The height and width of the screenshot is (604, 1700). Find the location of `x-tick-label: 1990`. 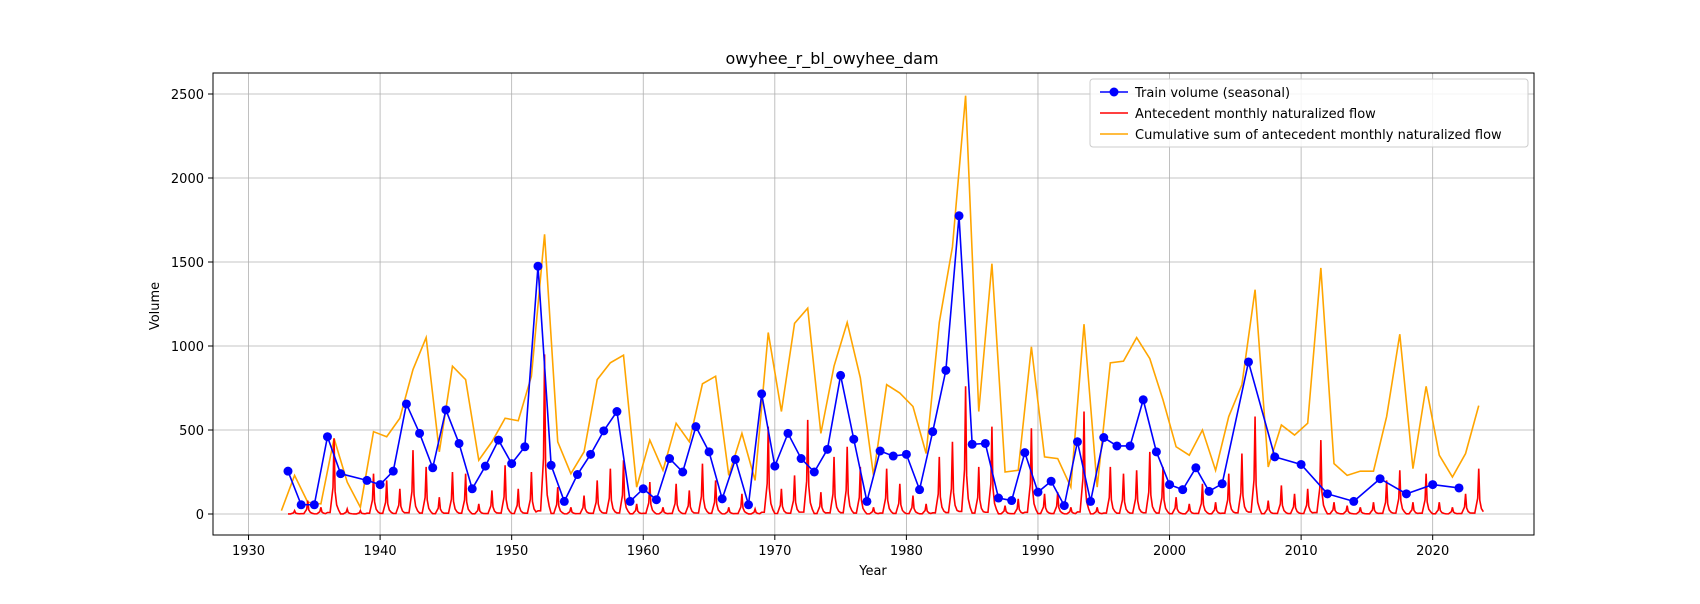

x-tick-label: 1990 is located at coordinates (1037, 551).